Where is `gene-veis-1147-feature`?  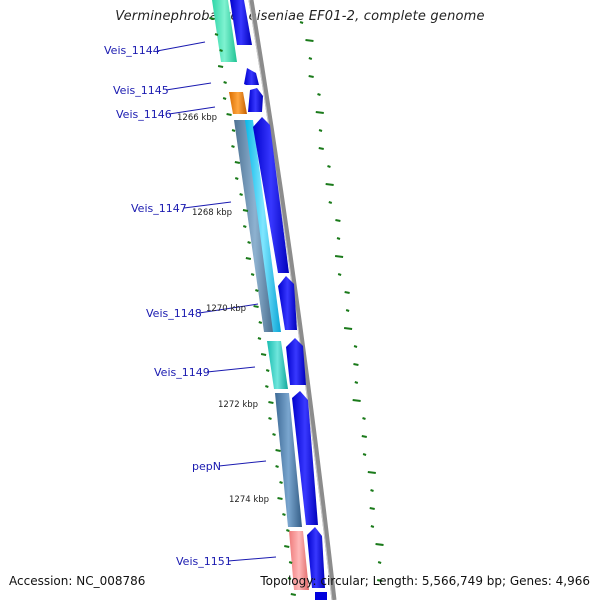 gene-veis-1147-feature is located at coordinates (255, 226).